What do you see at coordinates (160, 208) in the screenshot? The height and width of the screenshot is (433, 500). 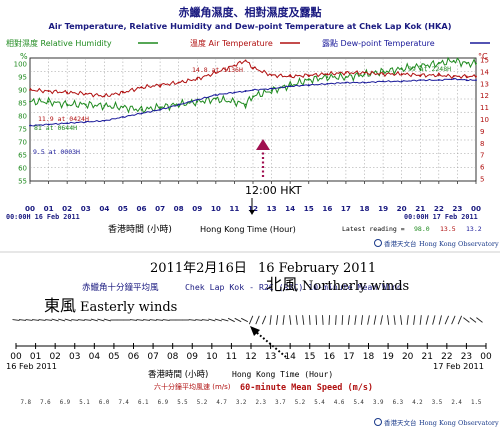 I see `x-tick-label: 07` at bounding box center [160, 208].